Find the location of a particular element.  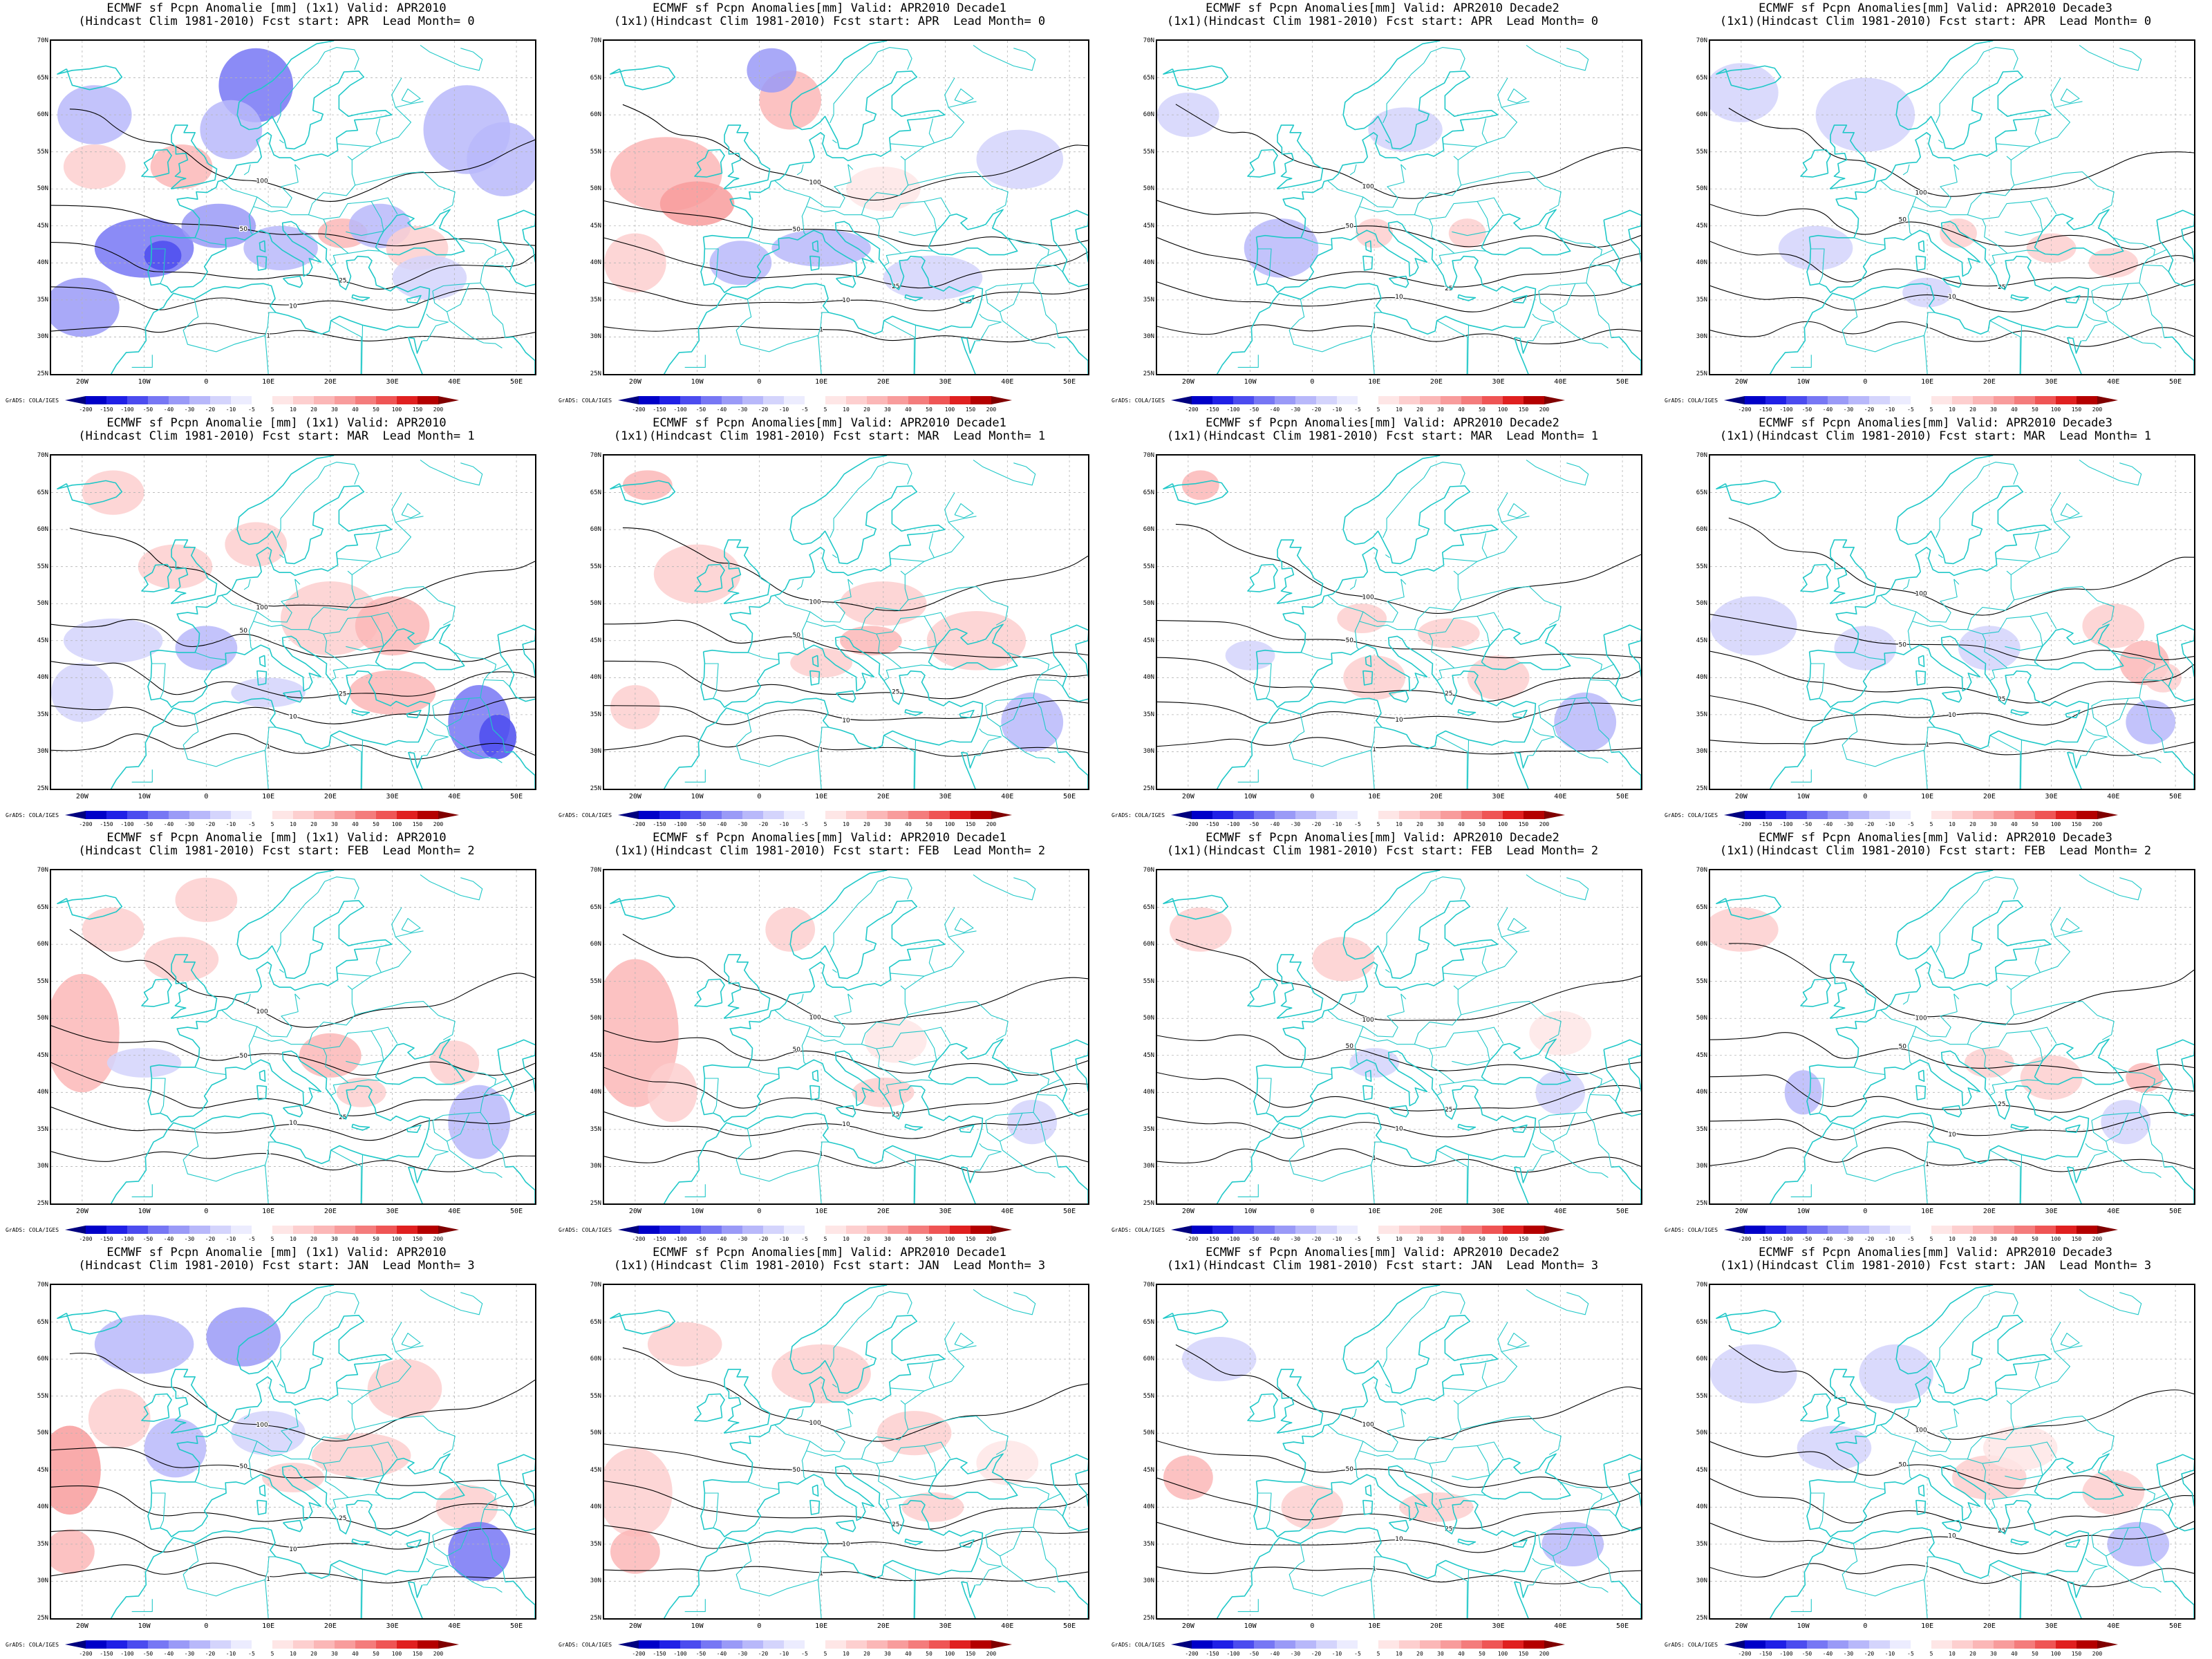

longitude-label: 0 is located at coordinates (1865, 796).